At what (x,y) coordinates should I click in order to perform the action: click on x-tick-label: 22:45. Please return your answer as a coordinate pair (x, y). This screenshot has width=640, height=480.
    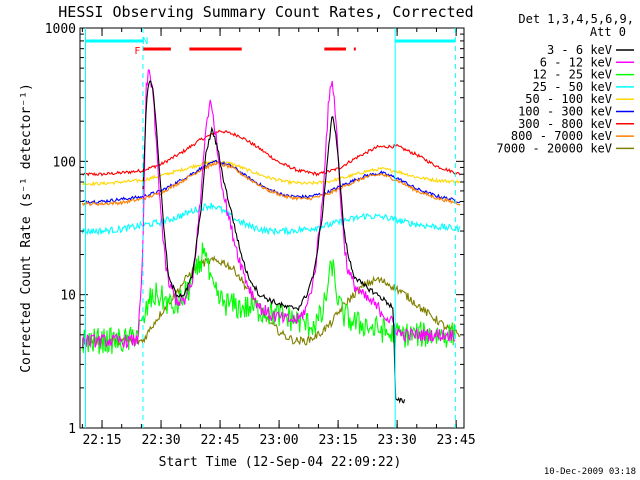
    Looking at the image, I should click on (219, 440).